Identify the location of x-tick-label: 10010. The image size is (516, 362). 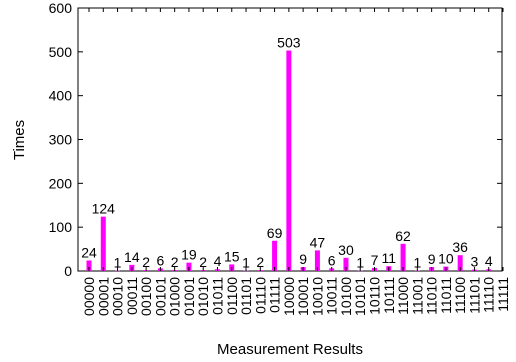
(317, 296).